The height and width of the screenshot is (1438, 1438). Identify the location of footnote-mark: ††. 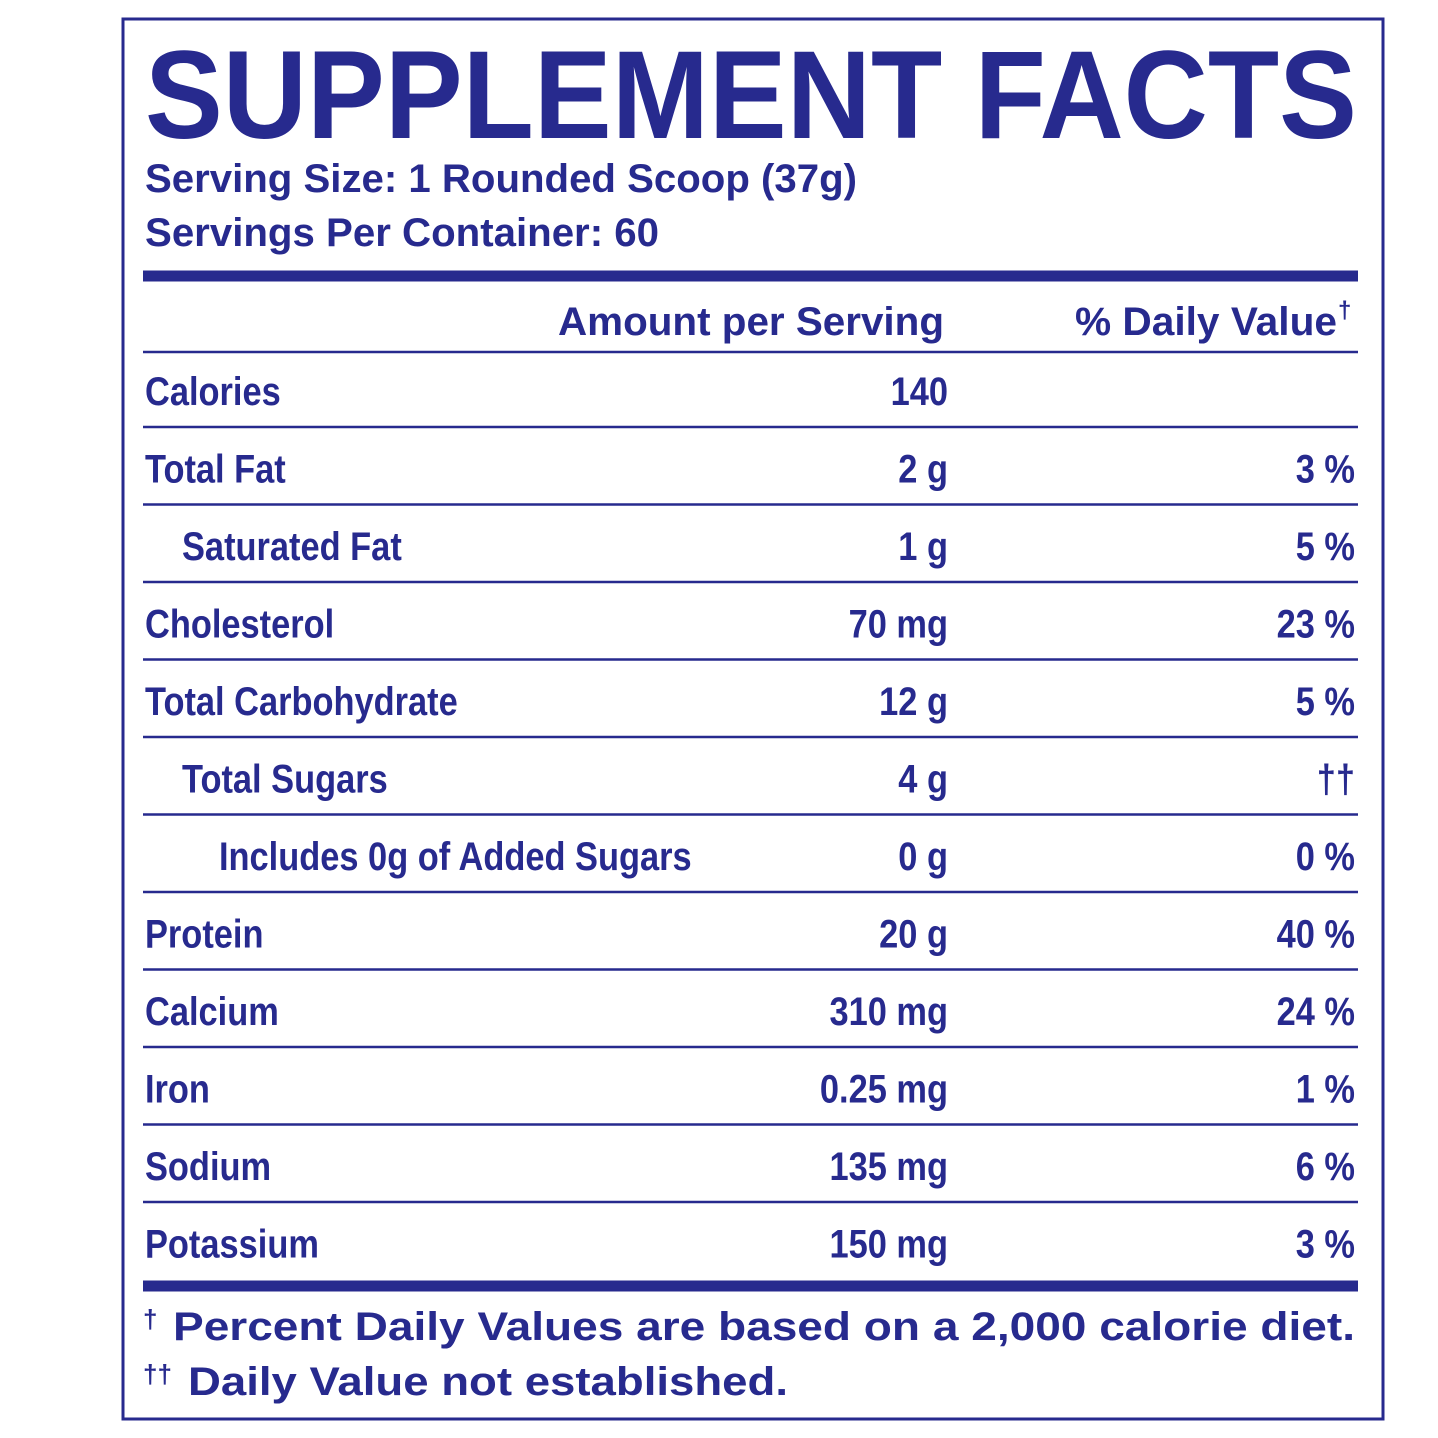
(157, 1374).